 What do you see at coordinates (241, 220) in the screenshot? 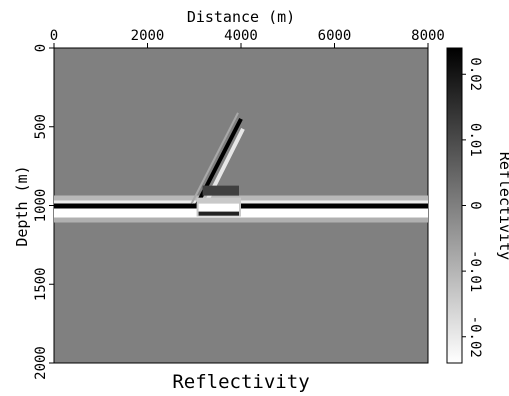
I see `reflector-sidelobe-lower` at bounding box center [241, 220].